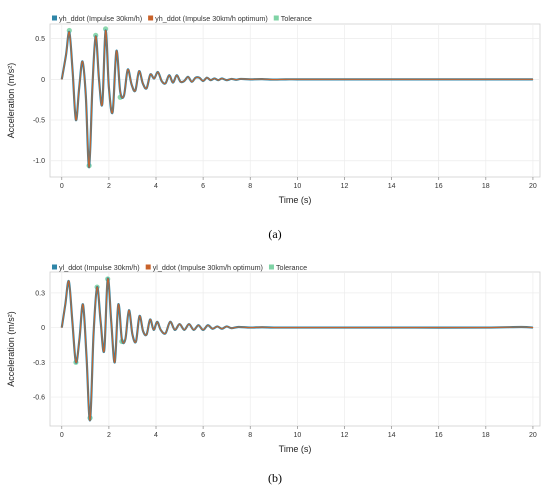 The height and width of the screenshot is (491, 550). What do you see at coordinates (274, 234) in the screenshot?
I see `figure-caption: (a)` at bounding box center [274, 234].